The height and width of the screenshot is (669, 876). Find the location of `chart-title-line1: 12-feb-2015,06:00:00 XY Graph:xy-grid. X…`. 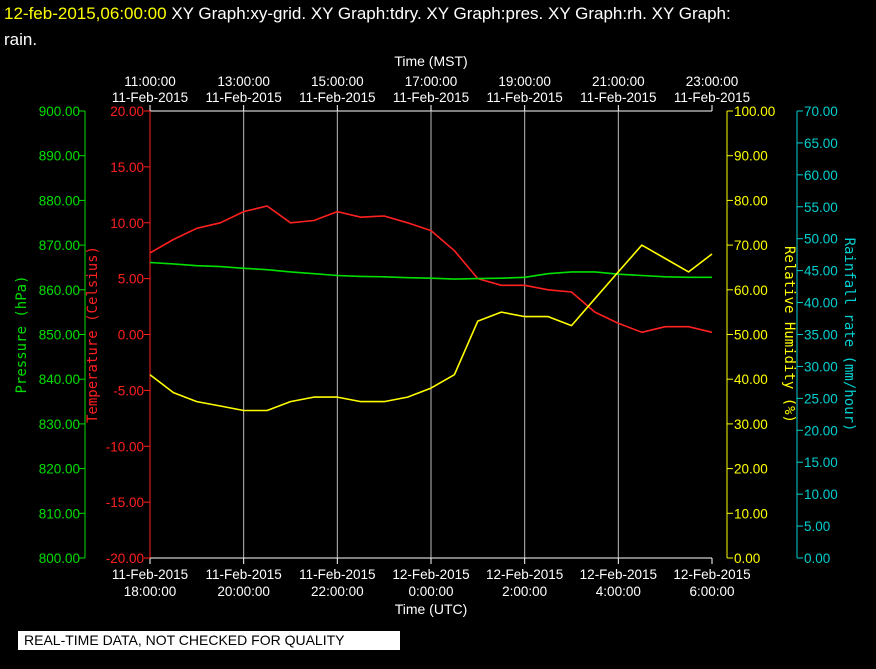

chart-title-line1: 12-feb-2015,06:00:00 XY Graph:xy-grid. X… is located at coordinates (367, 14).